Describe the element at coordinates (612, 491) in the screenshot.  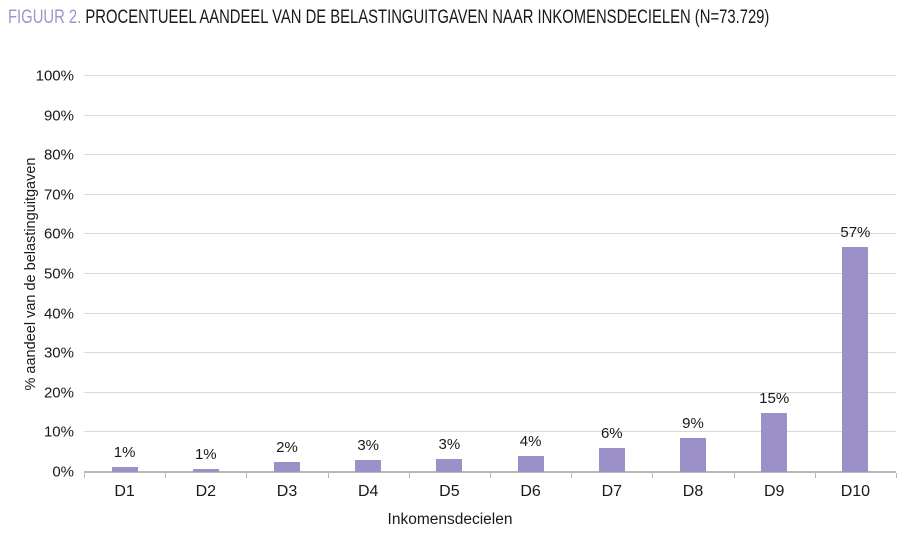
I see `x-tick-label-D7: D7` at that location.